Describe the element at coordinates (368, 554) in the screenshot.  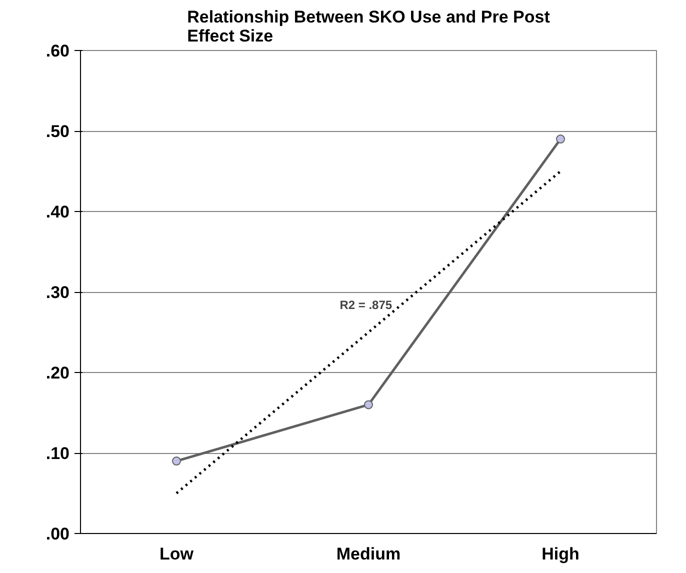
I see `x-tick-label: Medium` at that location.